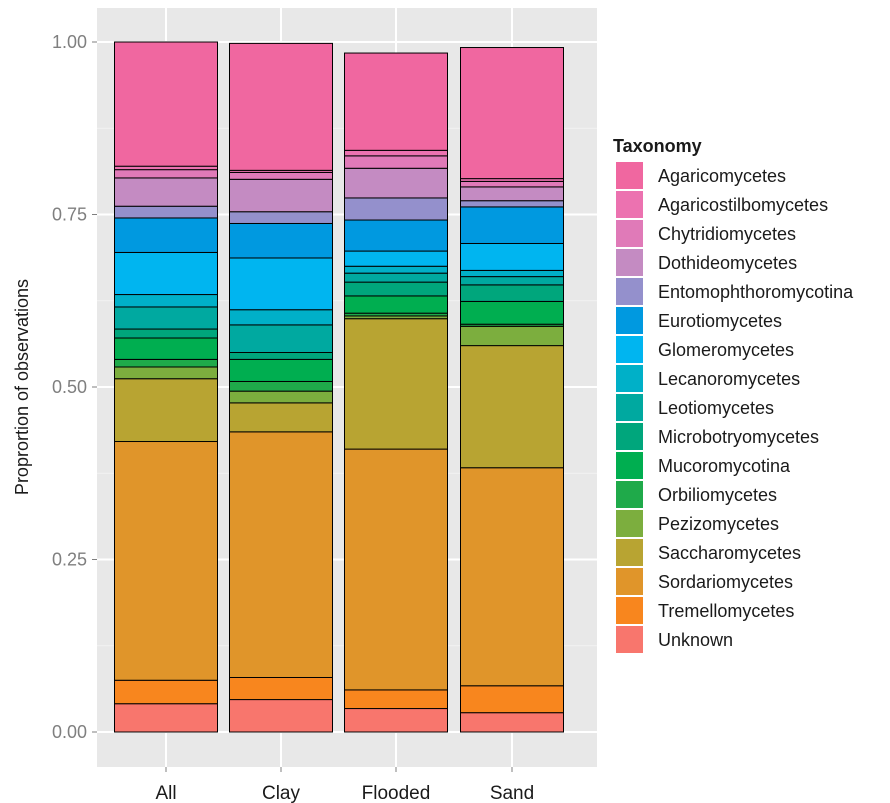 This screenshot has height=803, width=890. I want to click on legend-label: Microbotryomycetes, so click(738, 437).